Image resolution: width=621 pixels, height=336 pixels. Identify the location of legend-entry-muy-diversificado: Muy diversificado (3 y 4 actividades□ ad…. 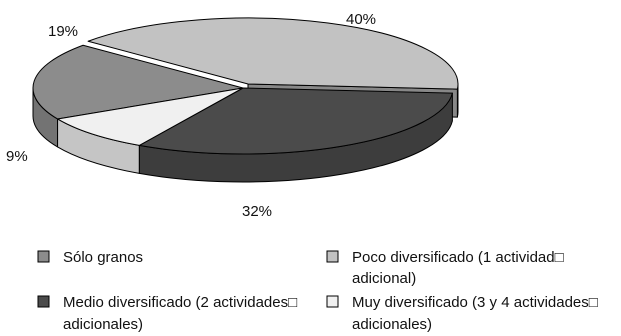
(462, 313).